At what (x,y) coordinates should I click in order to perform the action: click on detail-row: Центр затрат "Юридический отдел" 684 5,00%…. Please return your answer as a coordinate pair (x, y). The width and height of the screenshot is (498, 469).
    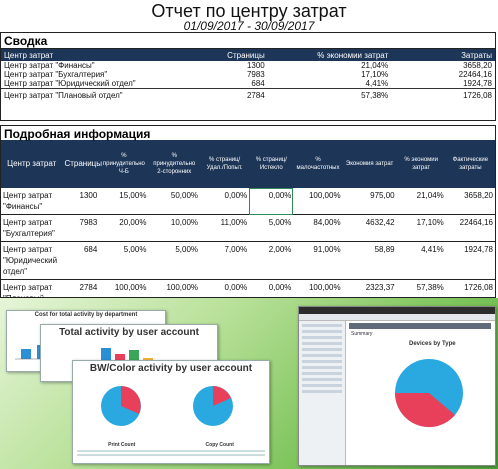
    Looking at the image, I should click on (248, 260).